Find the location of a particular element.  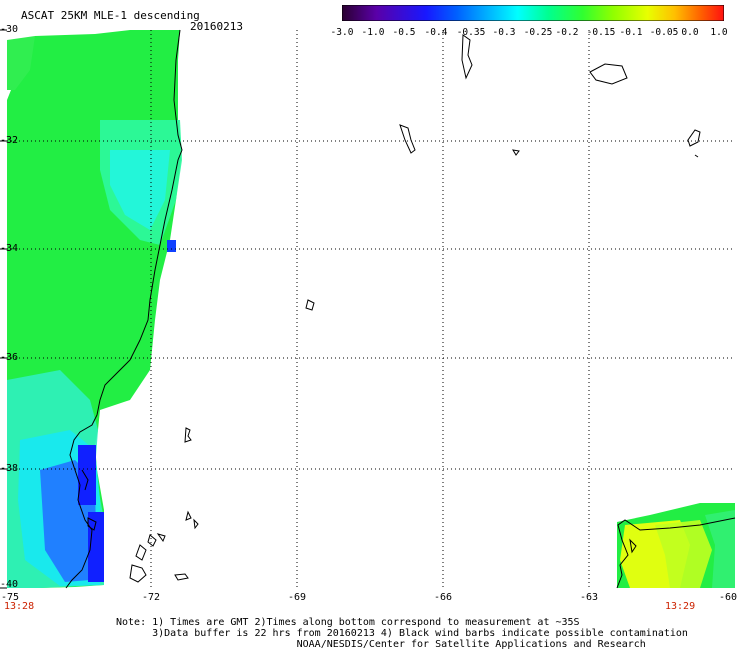

colorbar-tick: -0.05 is located at coordinates (664, 32).